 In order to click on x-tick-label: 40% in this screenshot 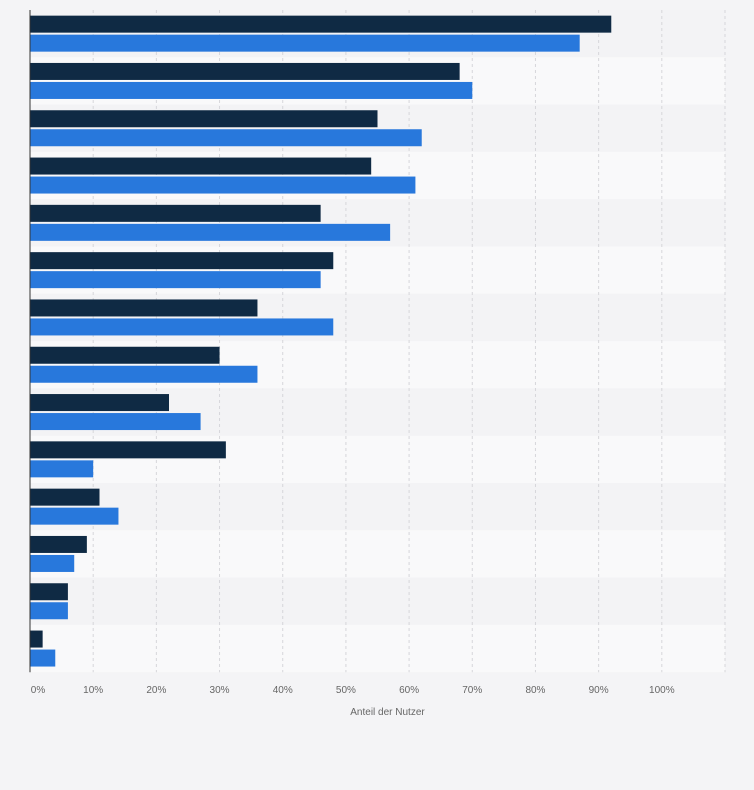, I will do `click(283, 690)`.